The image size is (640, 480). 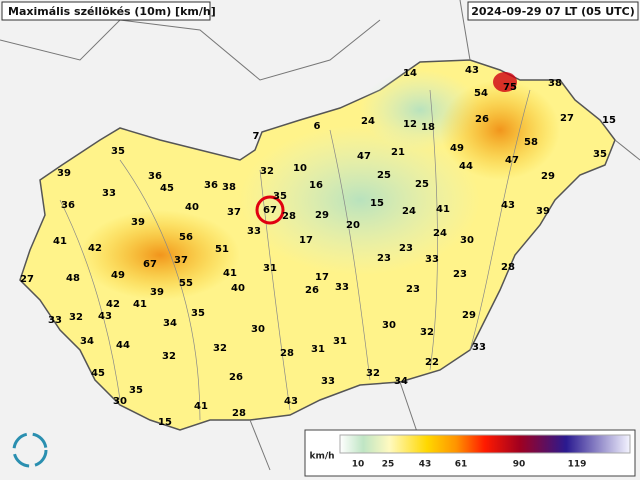 What do you see at coordinates (553, 11) in the screenshot?
I see `timestamp: 2024-09-29 07 LT (05 UTC)` at bounding box center [553, 11].